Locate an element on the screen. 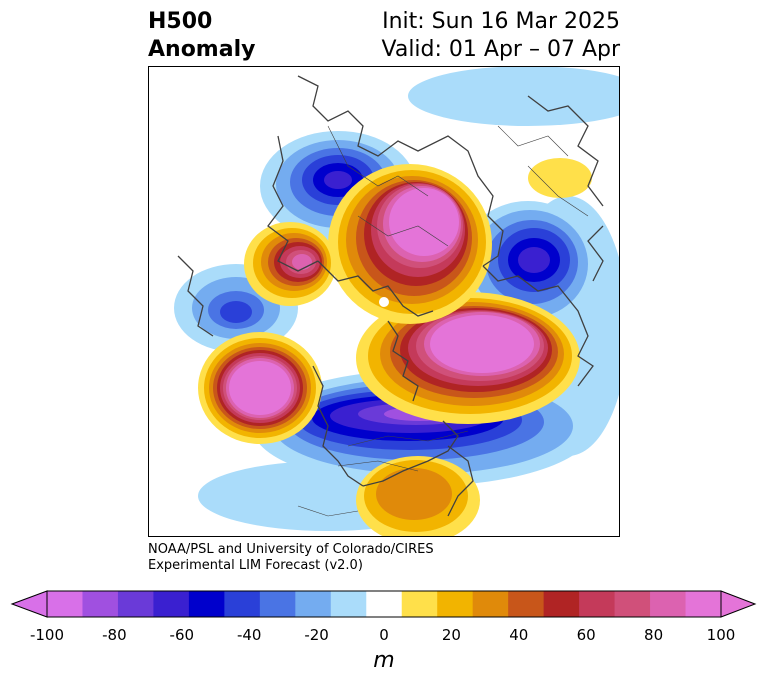 The width and height of the screenshot is (768, 686). colorbar-segments is located at coordinates (384, 604).